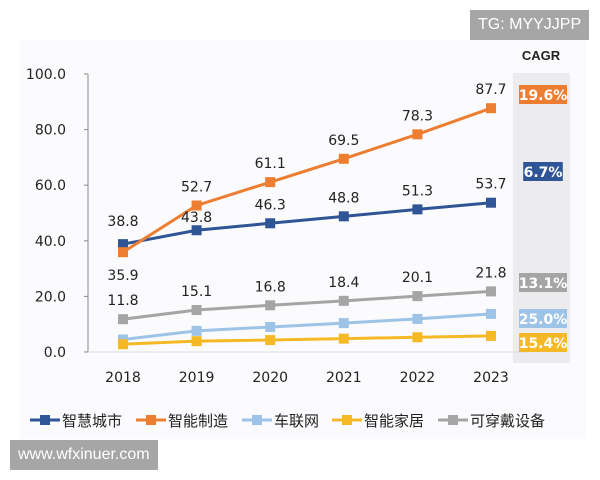 This screenshot has height=480, width=600. Describe the element at coordinates (491, 378) in the screenshot. I see `x-tick-label: 2023` at that location.